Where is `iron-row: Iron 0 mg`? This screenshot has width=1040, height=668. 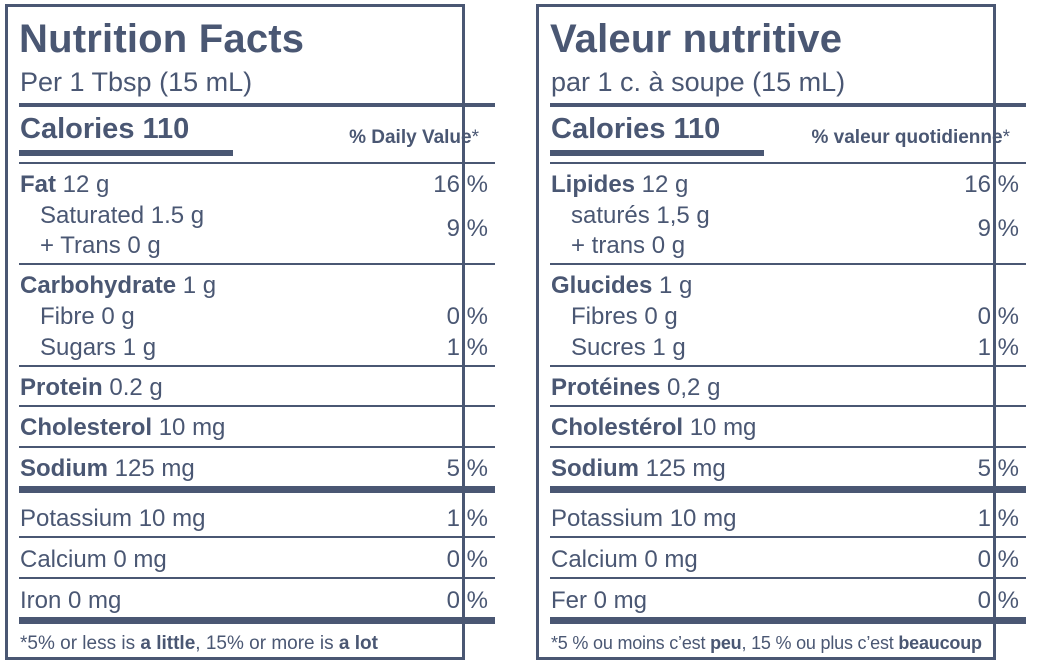 iron-row: Iron 0 mg is located at coordinates (71, 600).